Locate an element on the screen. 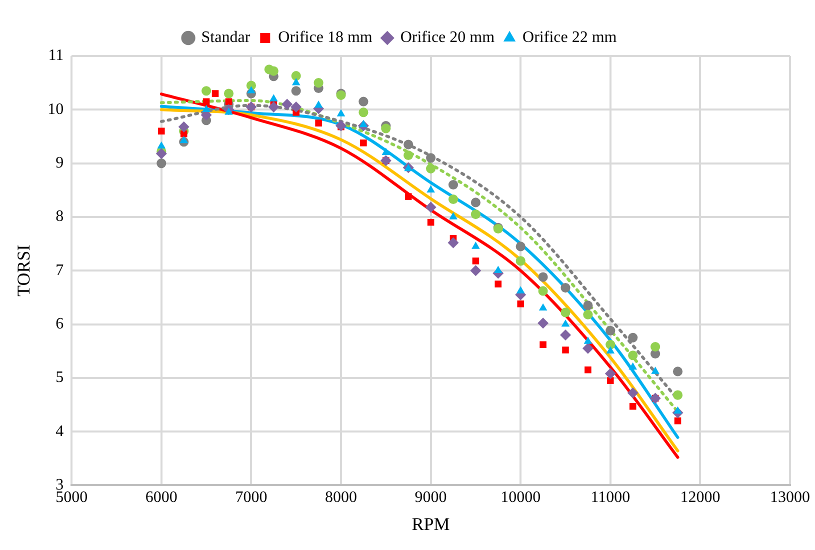 Image resolution: width=815 pixels, height=550 pixels. x-tick-label: 7000 is located at coordinates (251, 497).